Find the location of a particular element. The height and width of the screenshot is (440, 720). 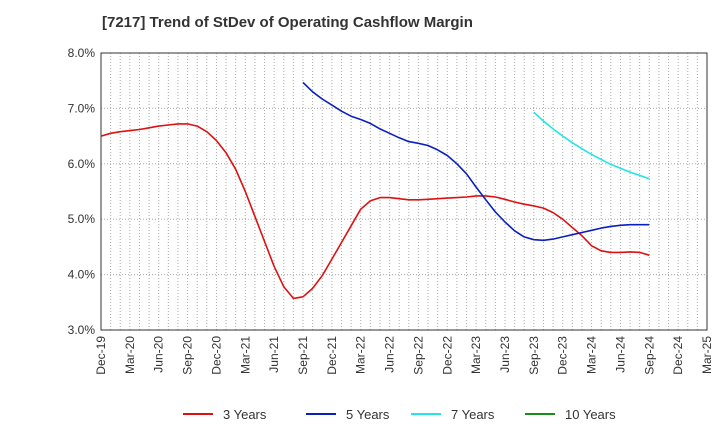

y-tick-label: 3.0% is located at coordinates (82, 330).